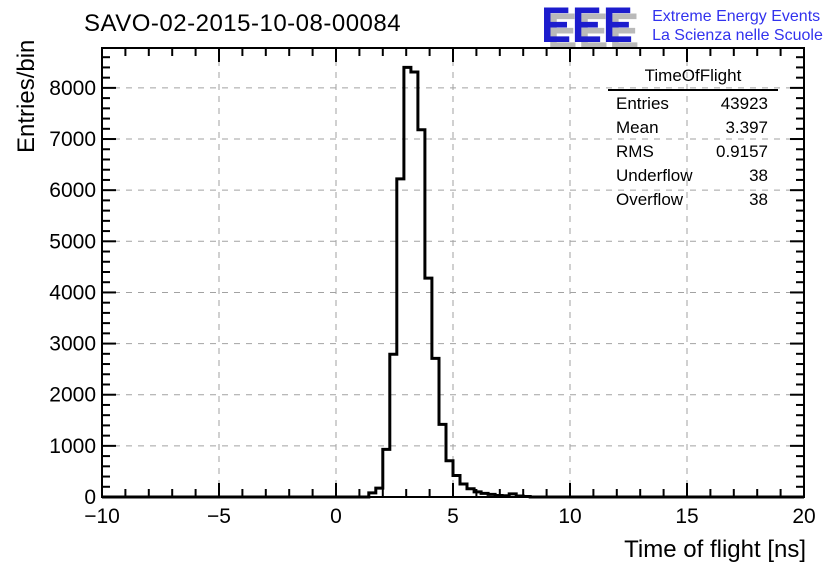  I want to click on x-tick-label: 10, so click(569, 516).